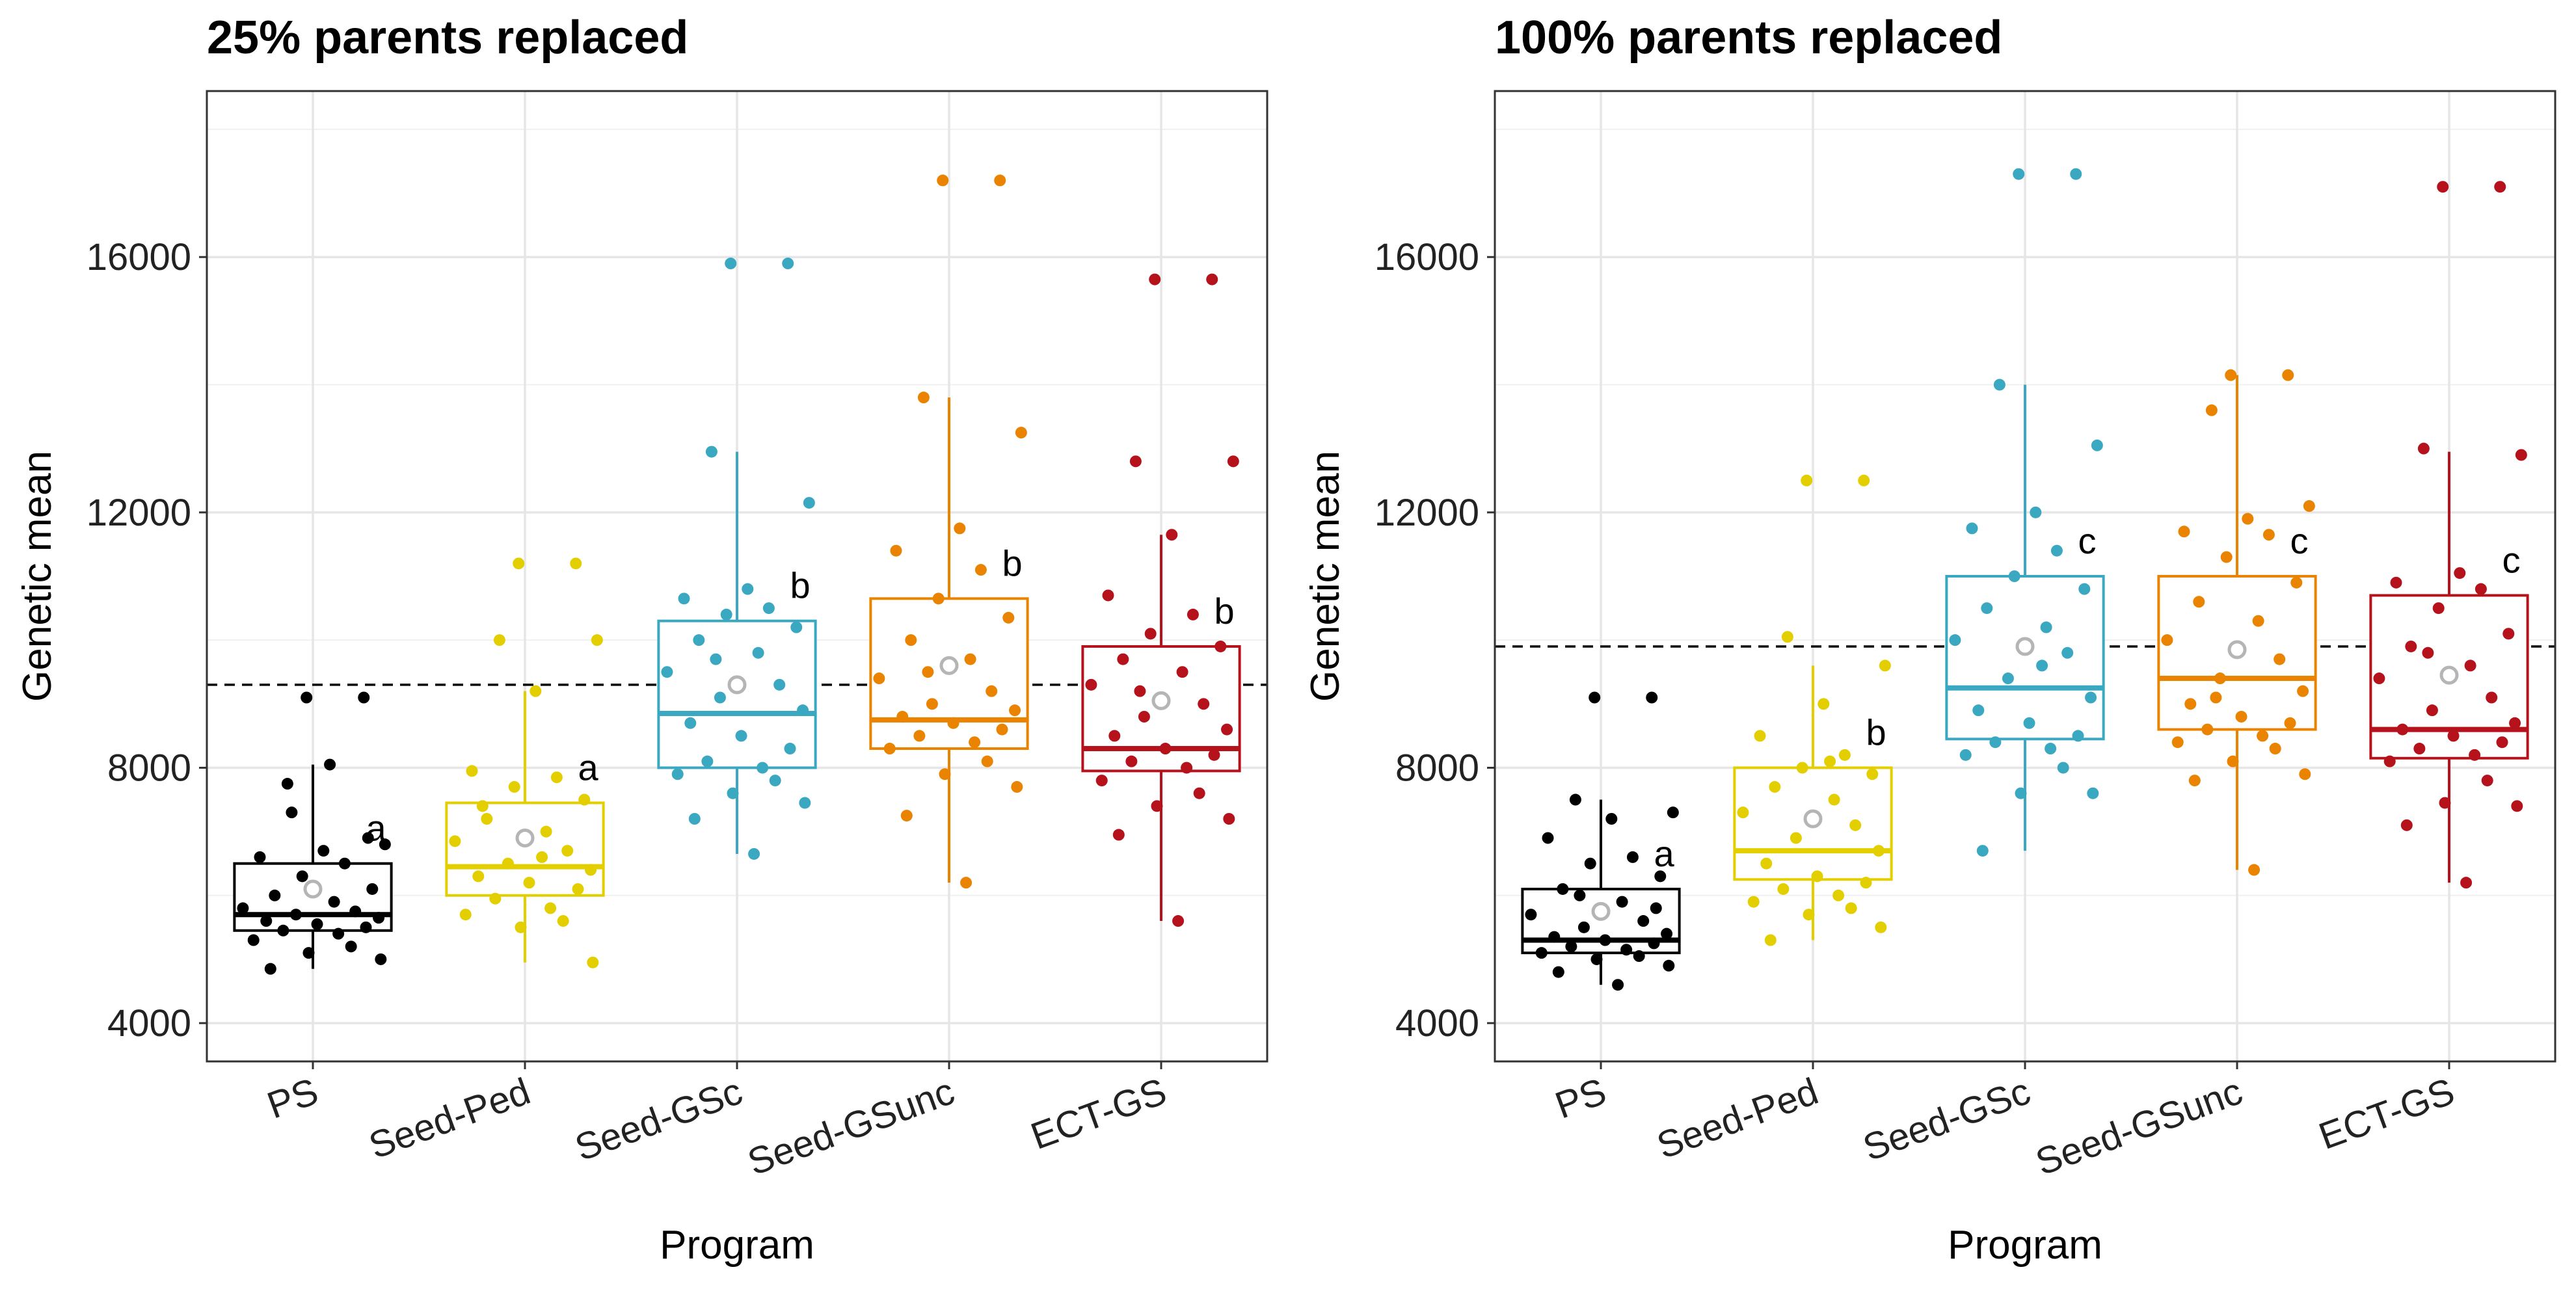 This screenshot has height=1291, width=2576. I want to click on points-seed-gsunc, so click(2238, 622).